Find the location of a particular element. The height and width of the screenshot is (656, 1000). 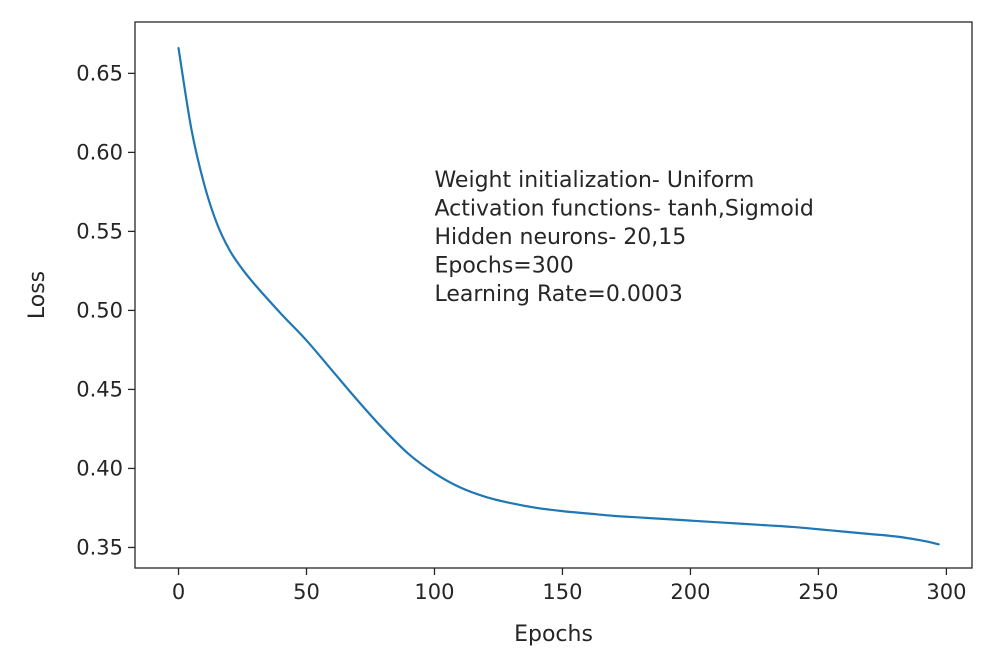

x-tick-label: 300 is located at coordinates (946, 592).